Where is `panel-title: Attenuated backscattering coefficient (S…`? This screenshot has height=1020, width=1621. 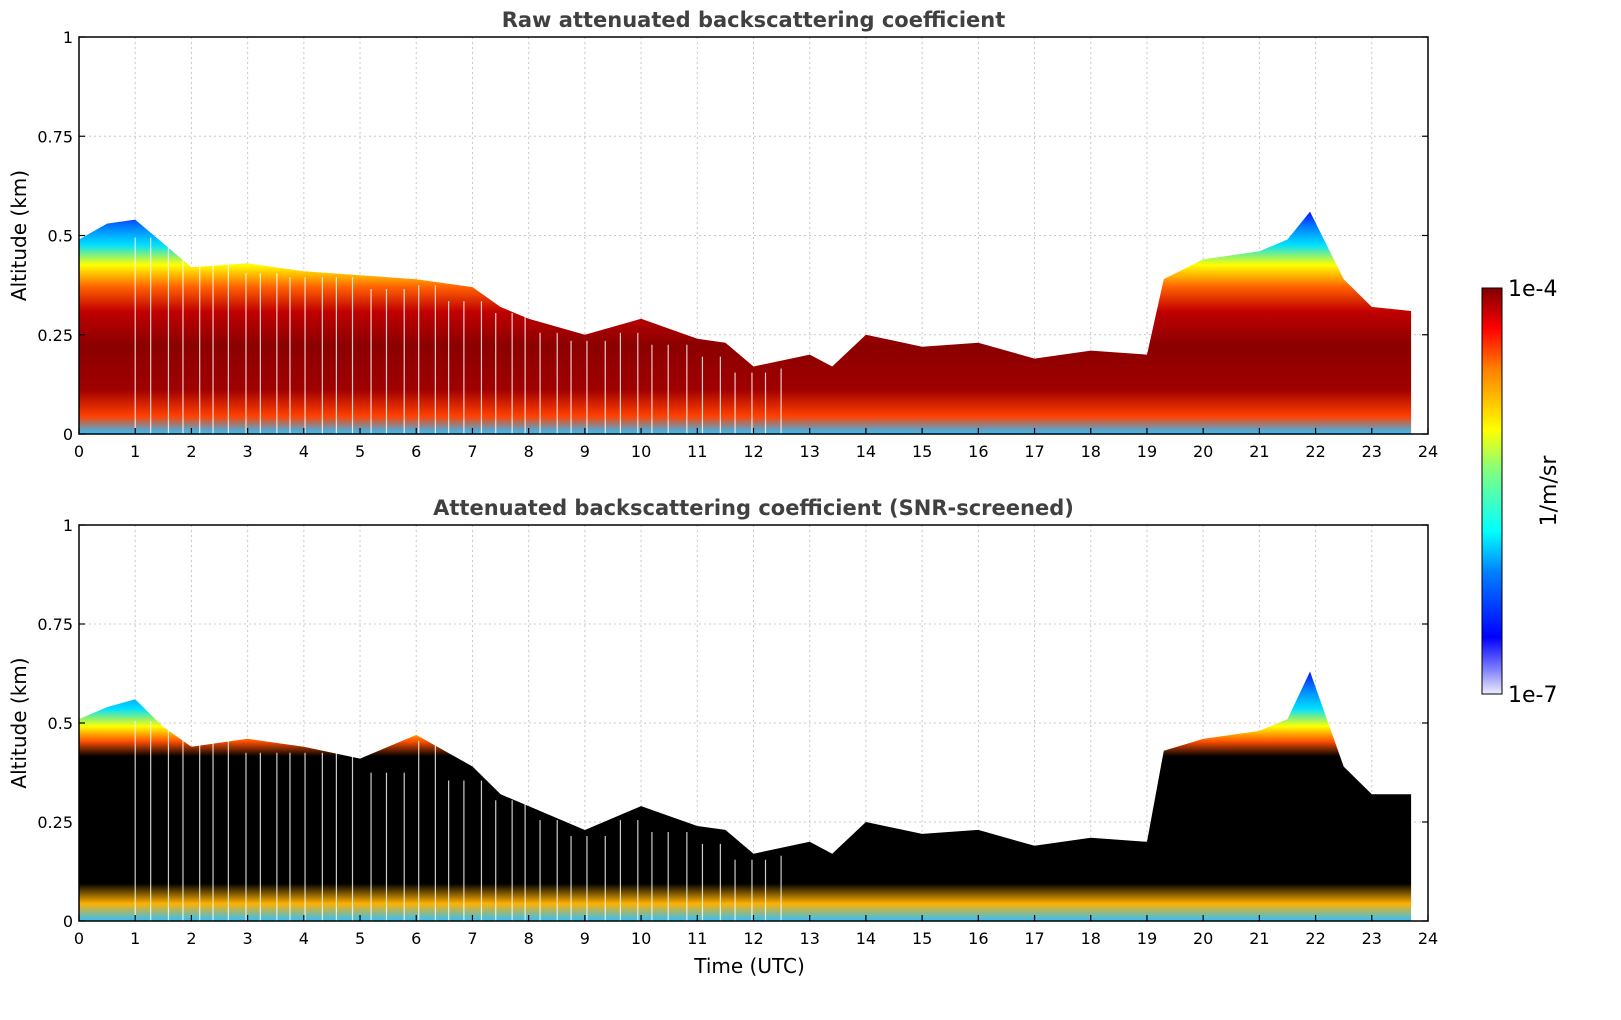
panel-title: Attenuated backscattering coefficient (S… is located at coordinates (753, 508).